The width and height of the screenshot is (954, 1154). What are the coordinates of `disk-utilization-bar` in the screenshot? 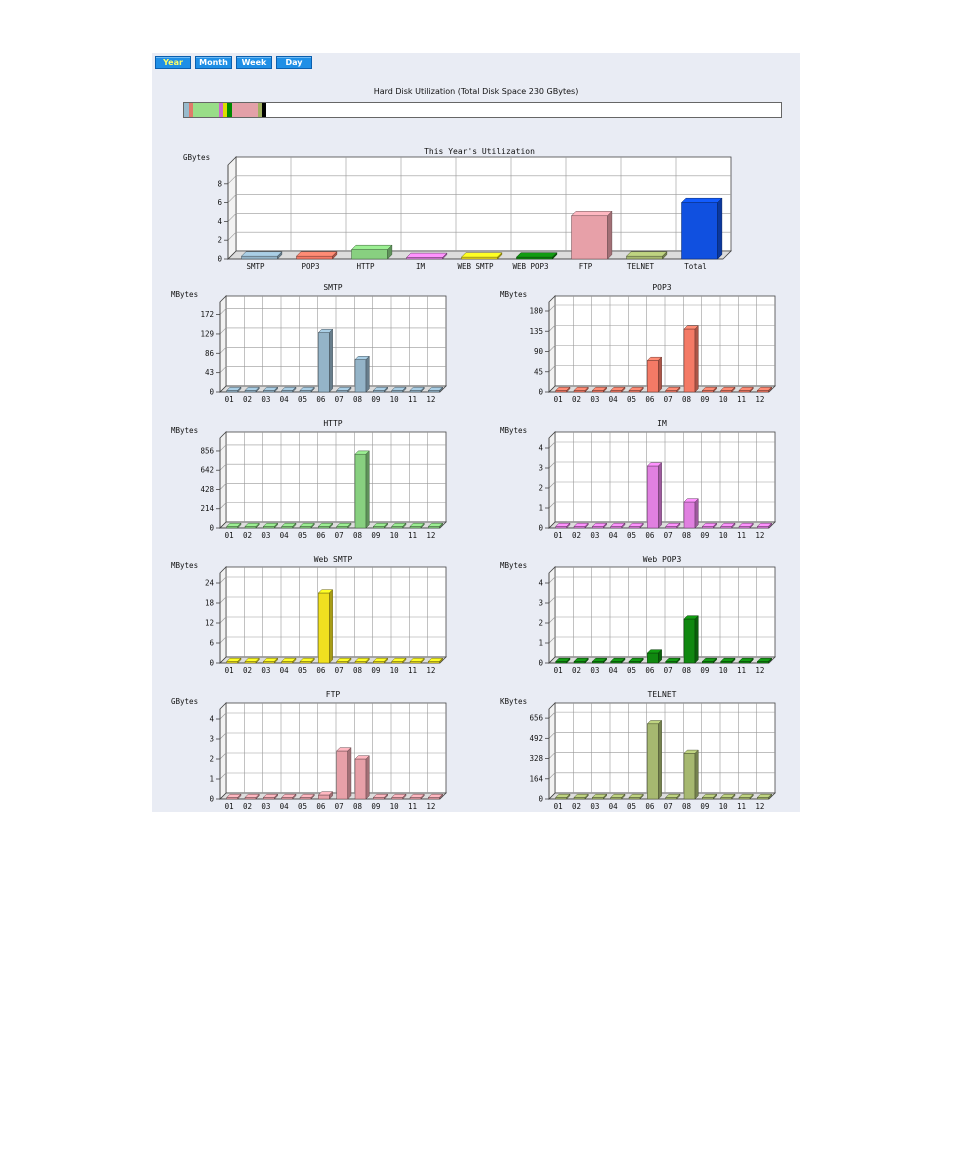 It's located at (482, 110).